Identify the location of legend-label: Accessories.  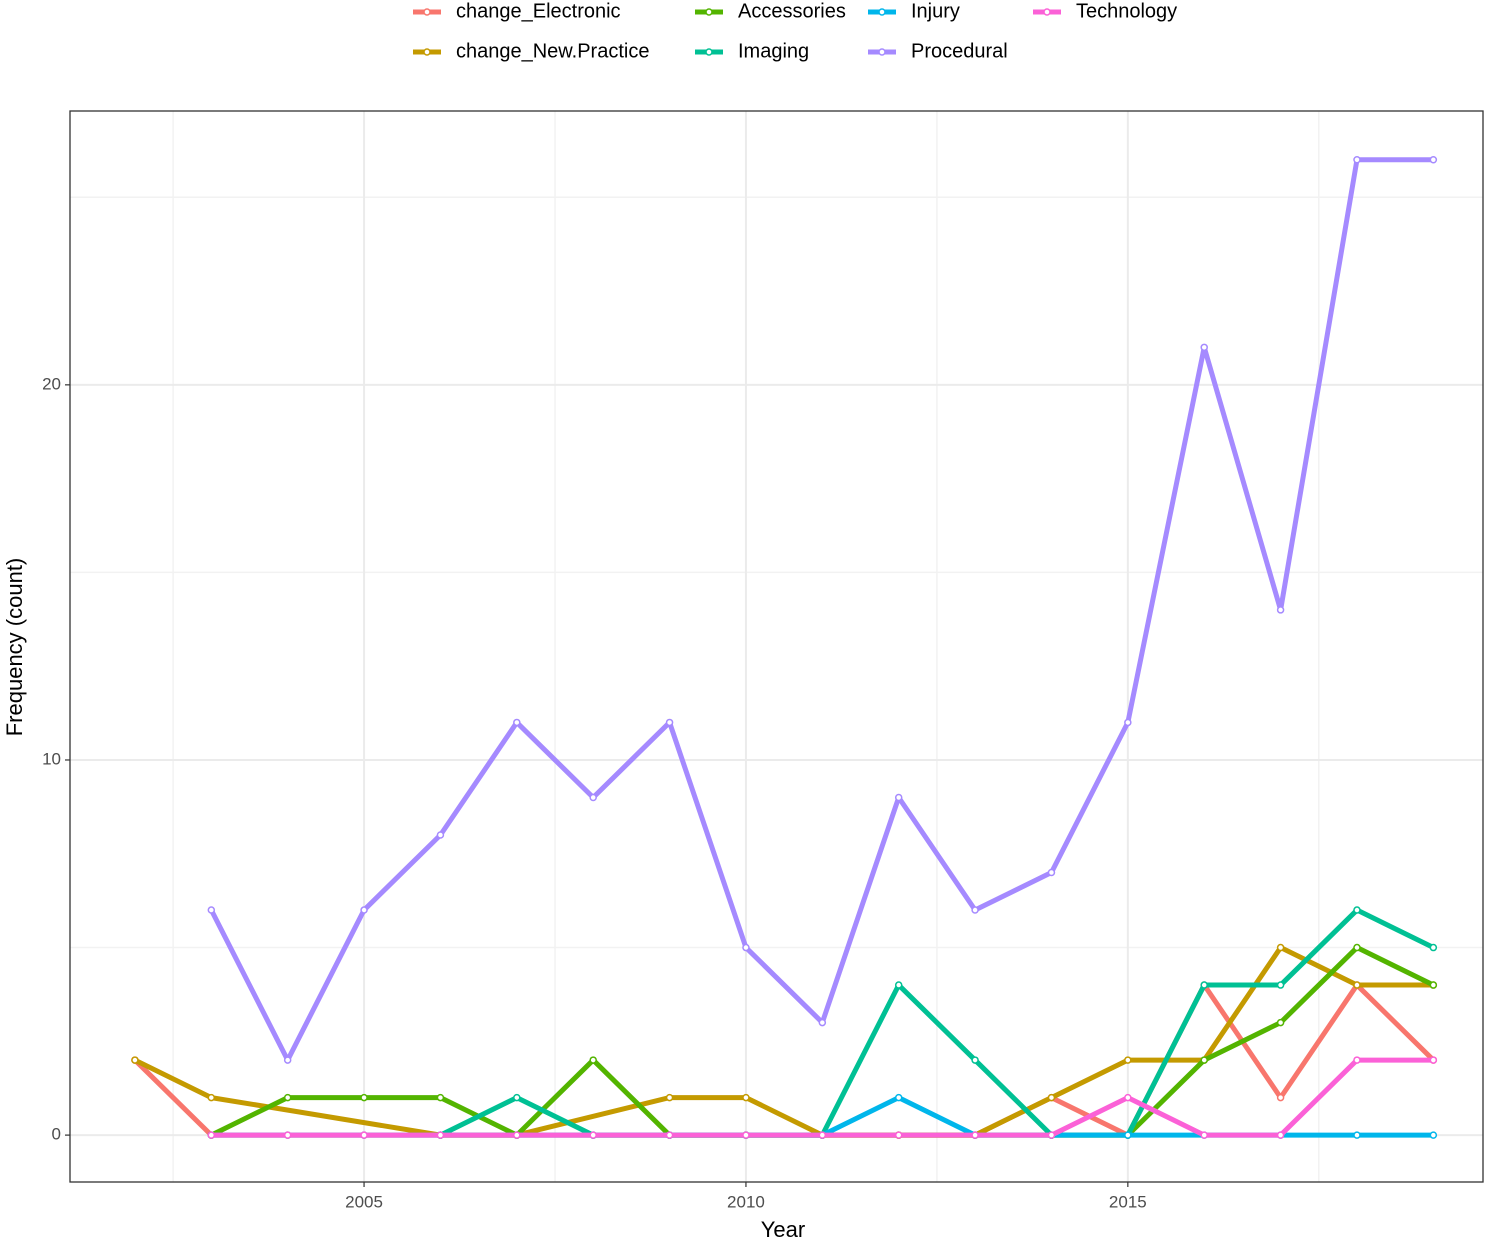
(792, 11).